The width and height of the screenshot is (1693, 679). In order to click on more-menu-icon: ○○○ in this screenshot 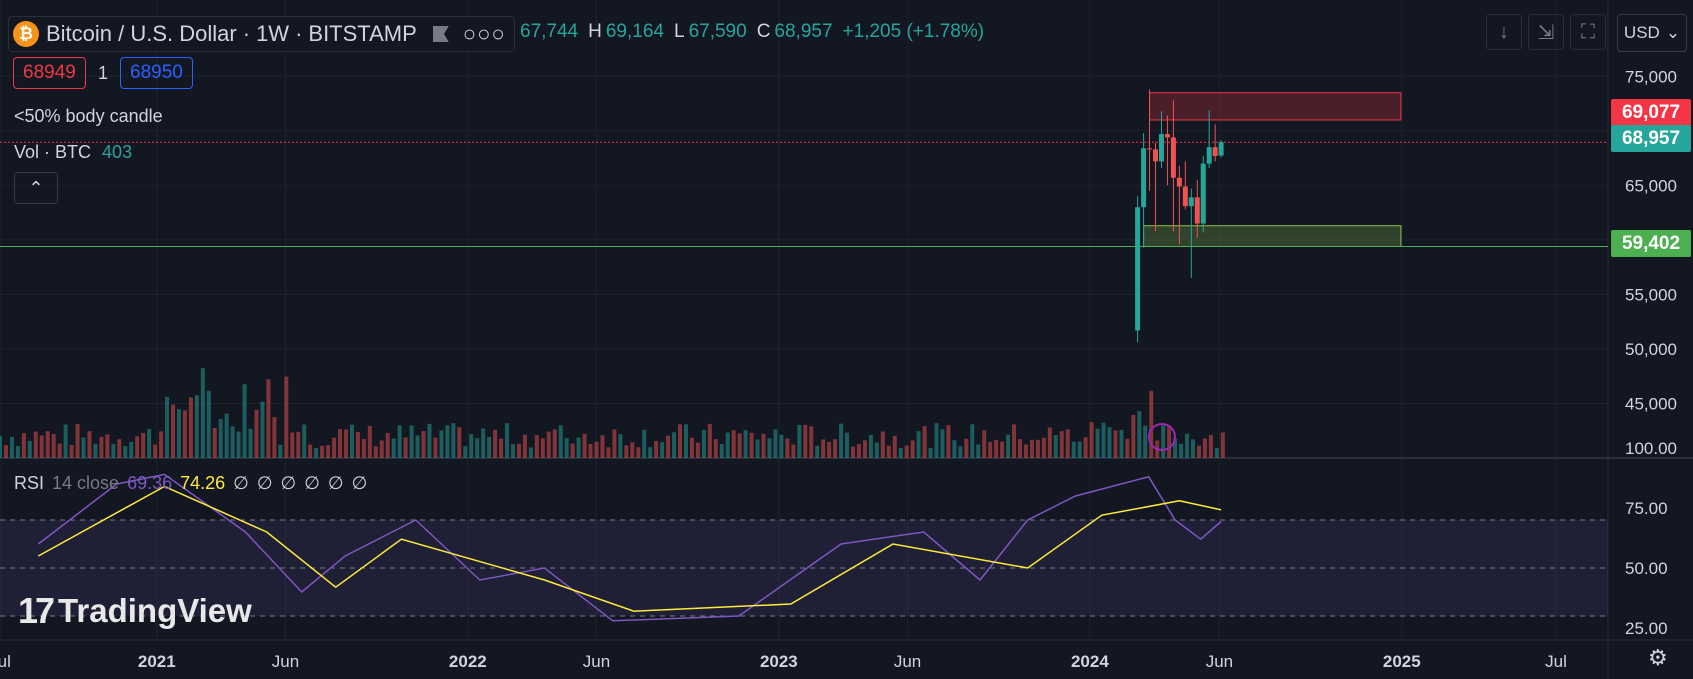, I will do `click(484, 33)`.